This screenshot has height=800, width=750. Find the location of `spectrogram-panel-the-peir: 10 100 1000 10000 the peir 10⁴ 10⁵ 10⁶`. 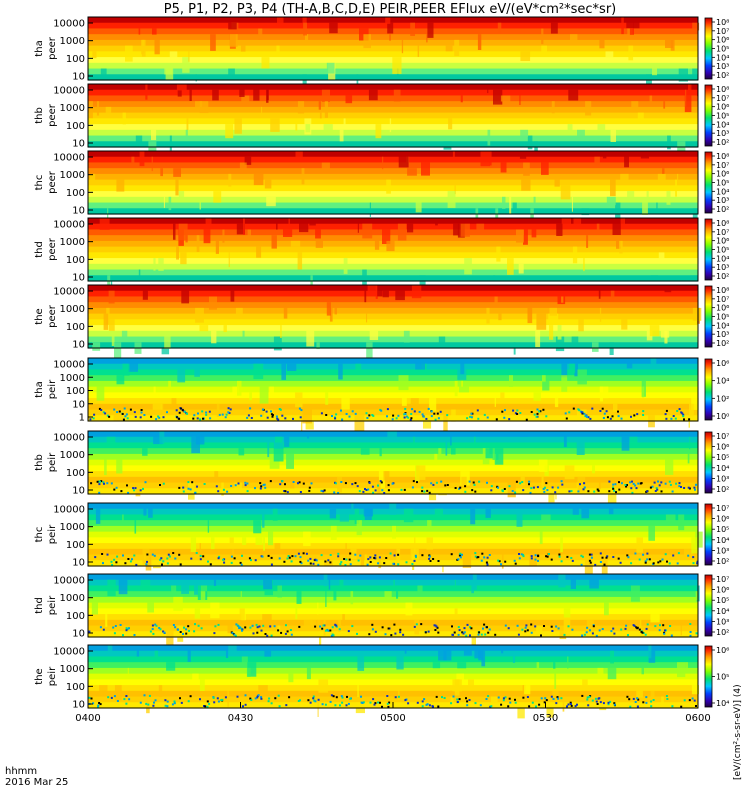

spectrogram-panel-the-peir: 10 100 1000 10000 the peir 10⁴ 10⁵ 10⁶ is located at coordinates (381, 681).